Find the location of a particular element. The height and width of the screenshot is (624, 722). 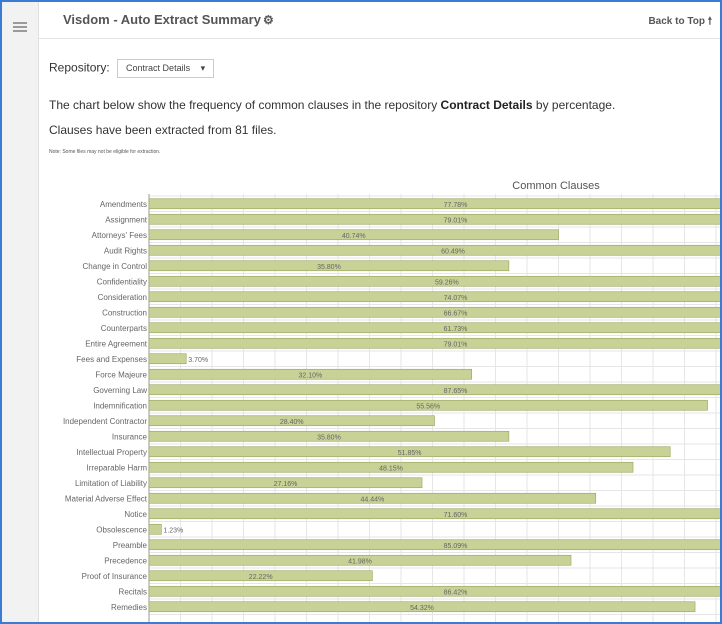

bar-value-label: 41.98% is located at coordinates (360, 561).